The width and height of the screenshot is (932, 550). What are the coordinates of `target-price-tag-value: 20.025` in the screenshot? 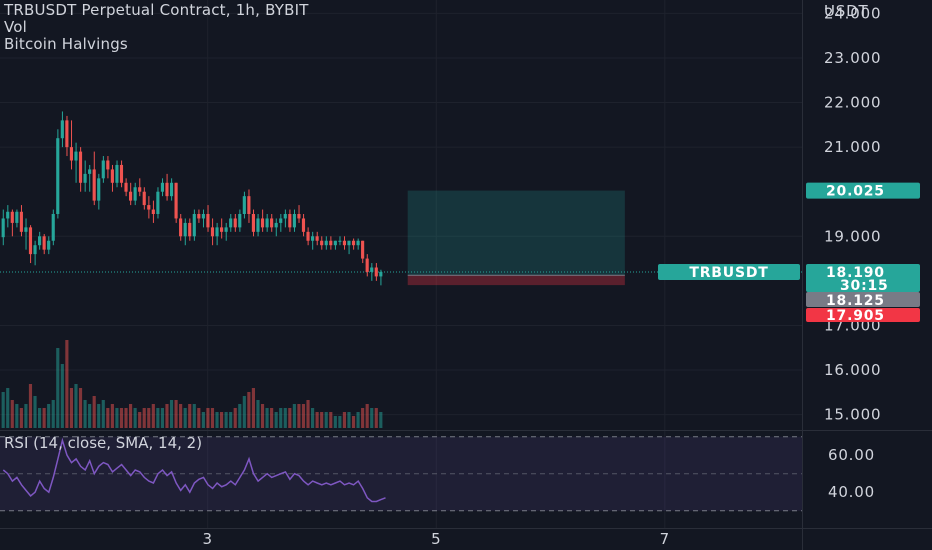 It's located at (855, 192).